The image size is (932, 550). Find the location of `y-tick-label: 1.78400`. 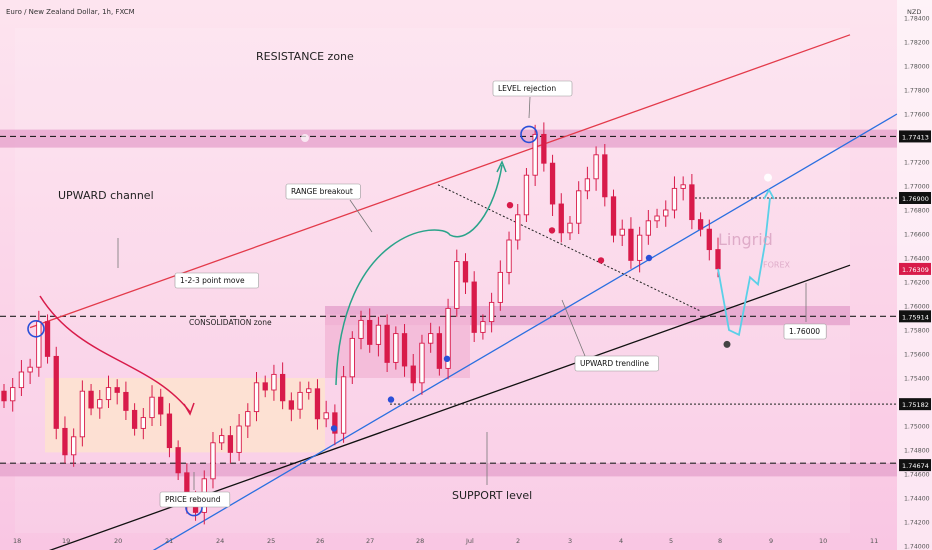

y-tick-label: 1.78400 is located at coordinates (917, 19).